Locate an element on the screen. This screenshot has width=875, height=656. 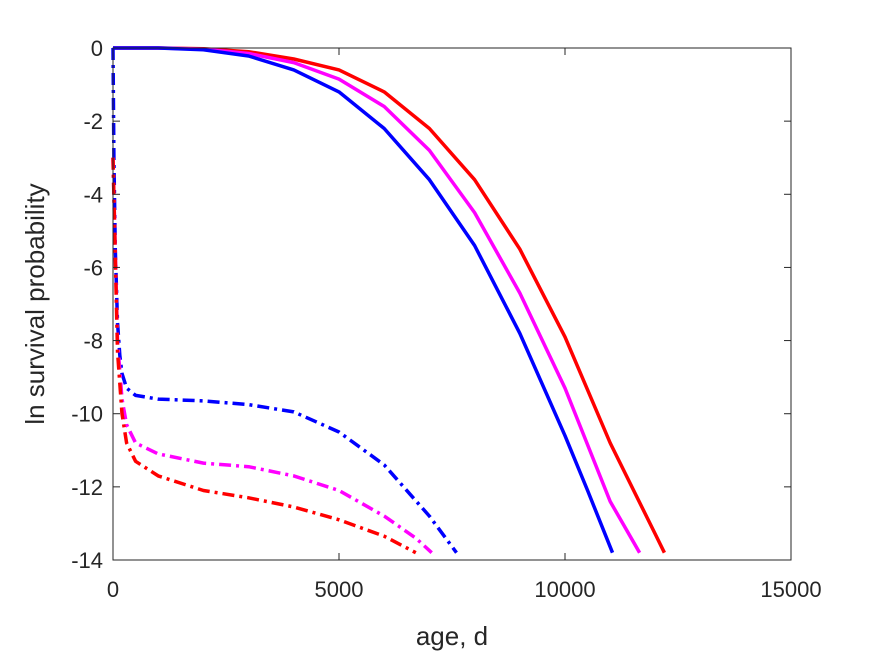
x-tick-label: 5000 is located at coordinates (339, 589).